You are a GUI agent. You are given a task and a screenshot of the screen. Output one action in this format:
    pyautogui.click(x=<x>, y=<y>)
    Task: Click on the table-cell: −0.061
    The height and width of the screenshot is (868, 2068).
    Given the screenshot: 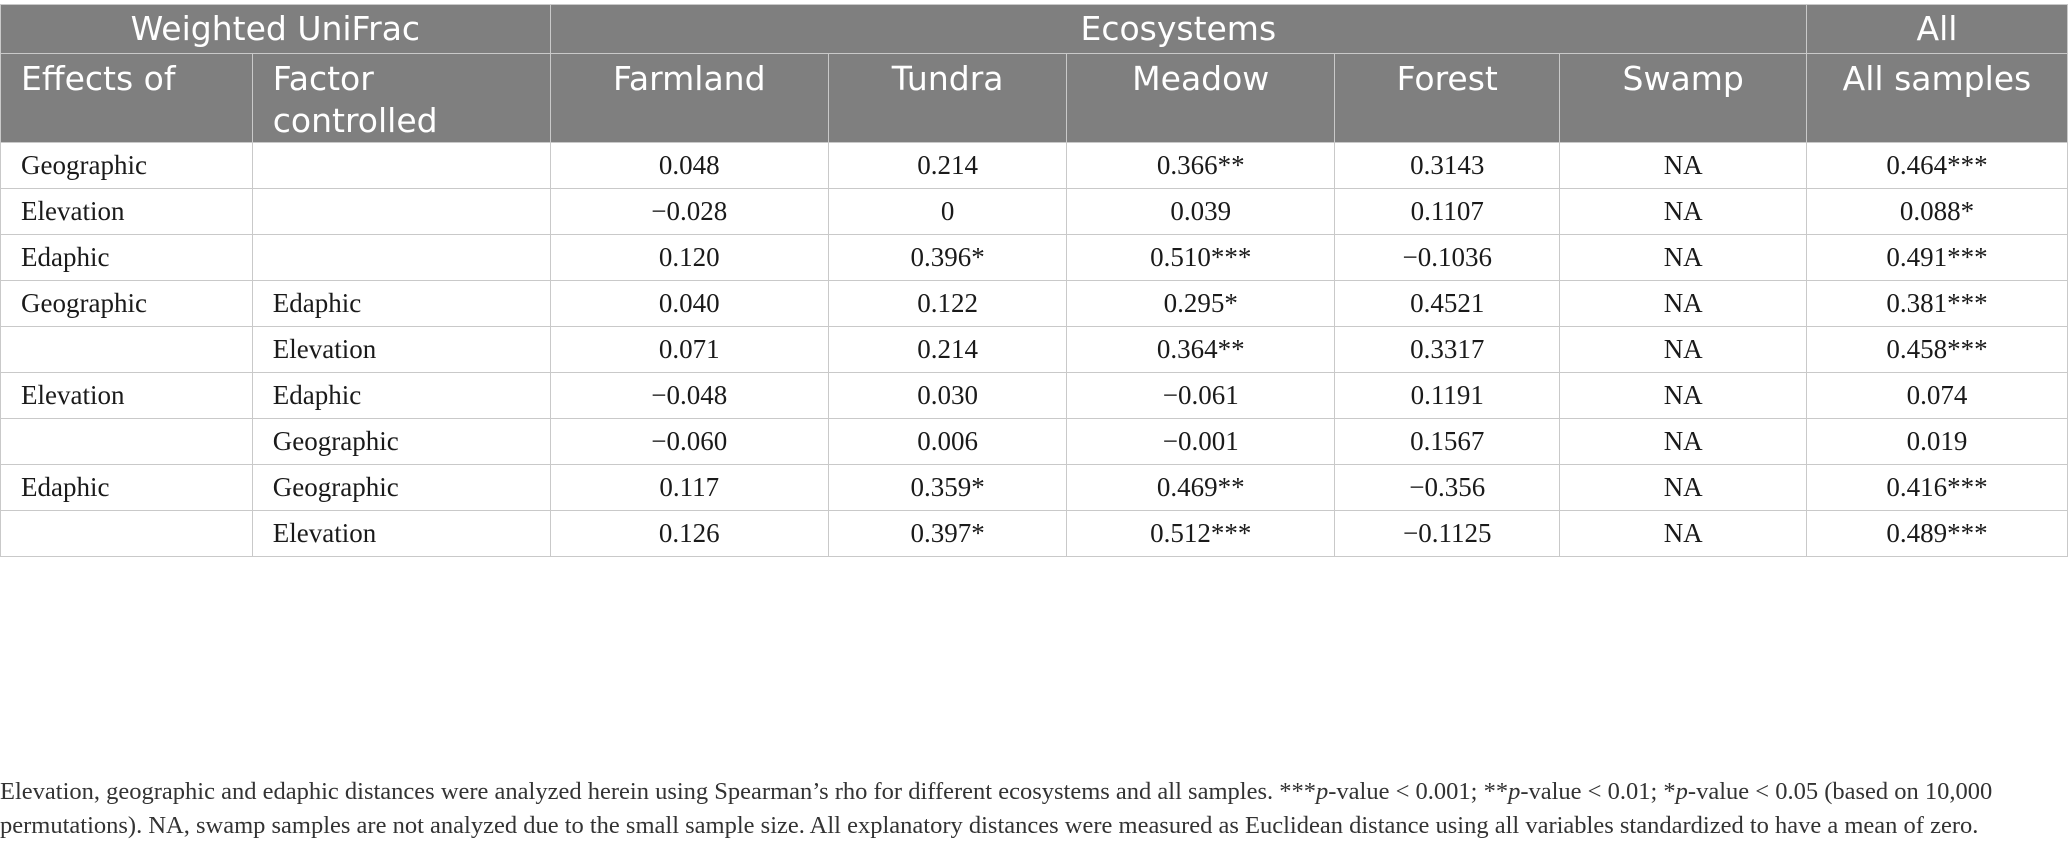 What is the action you would take?
    pyautogui.click(x=1201, y=395)
    